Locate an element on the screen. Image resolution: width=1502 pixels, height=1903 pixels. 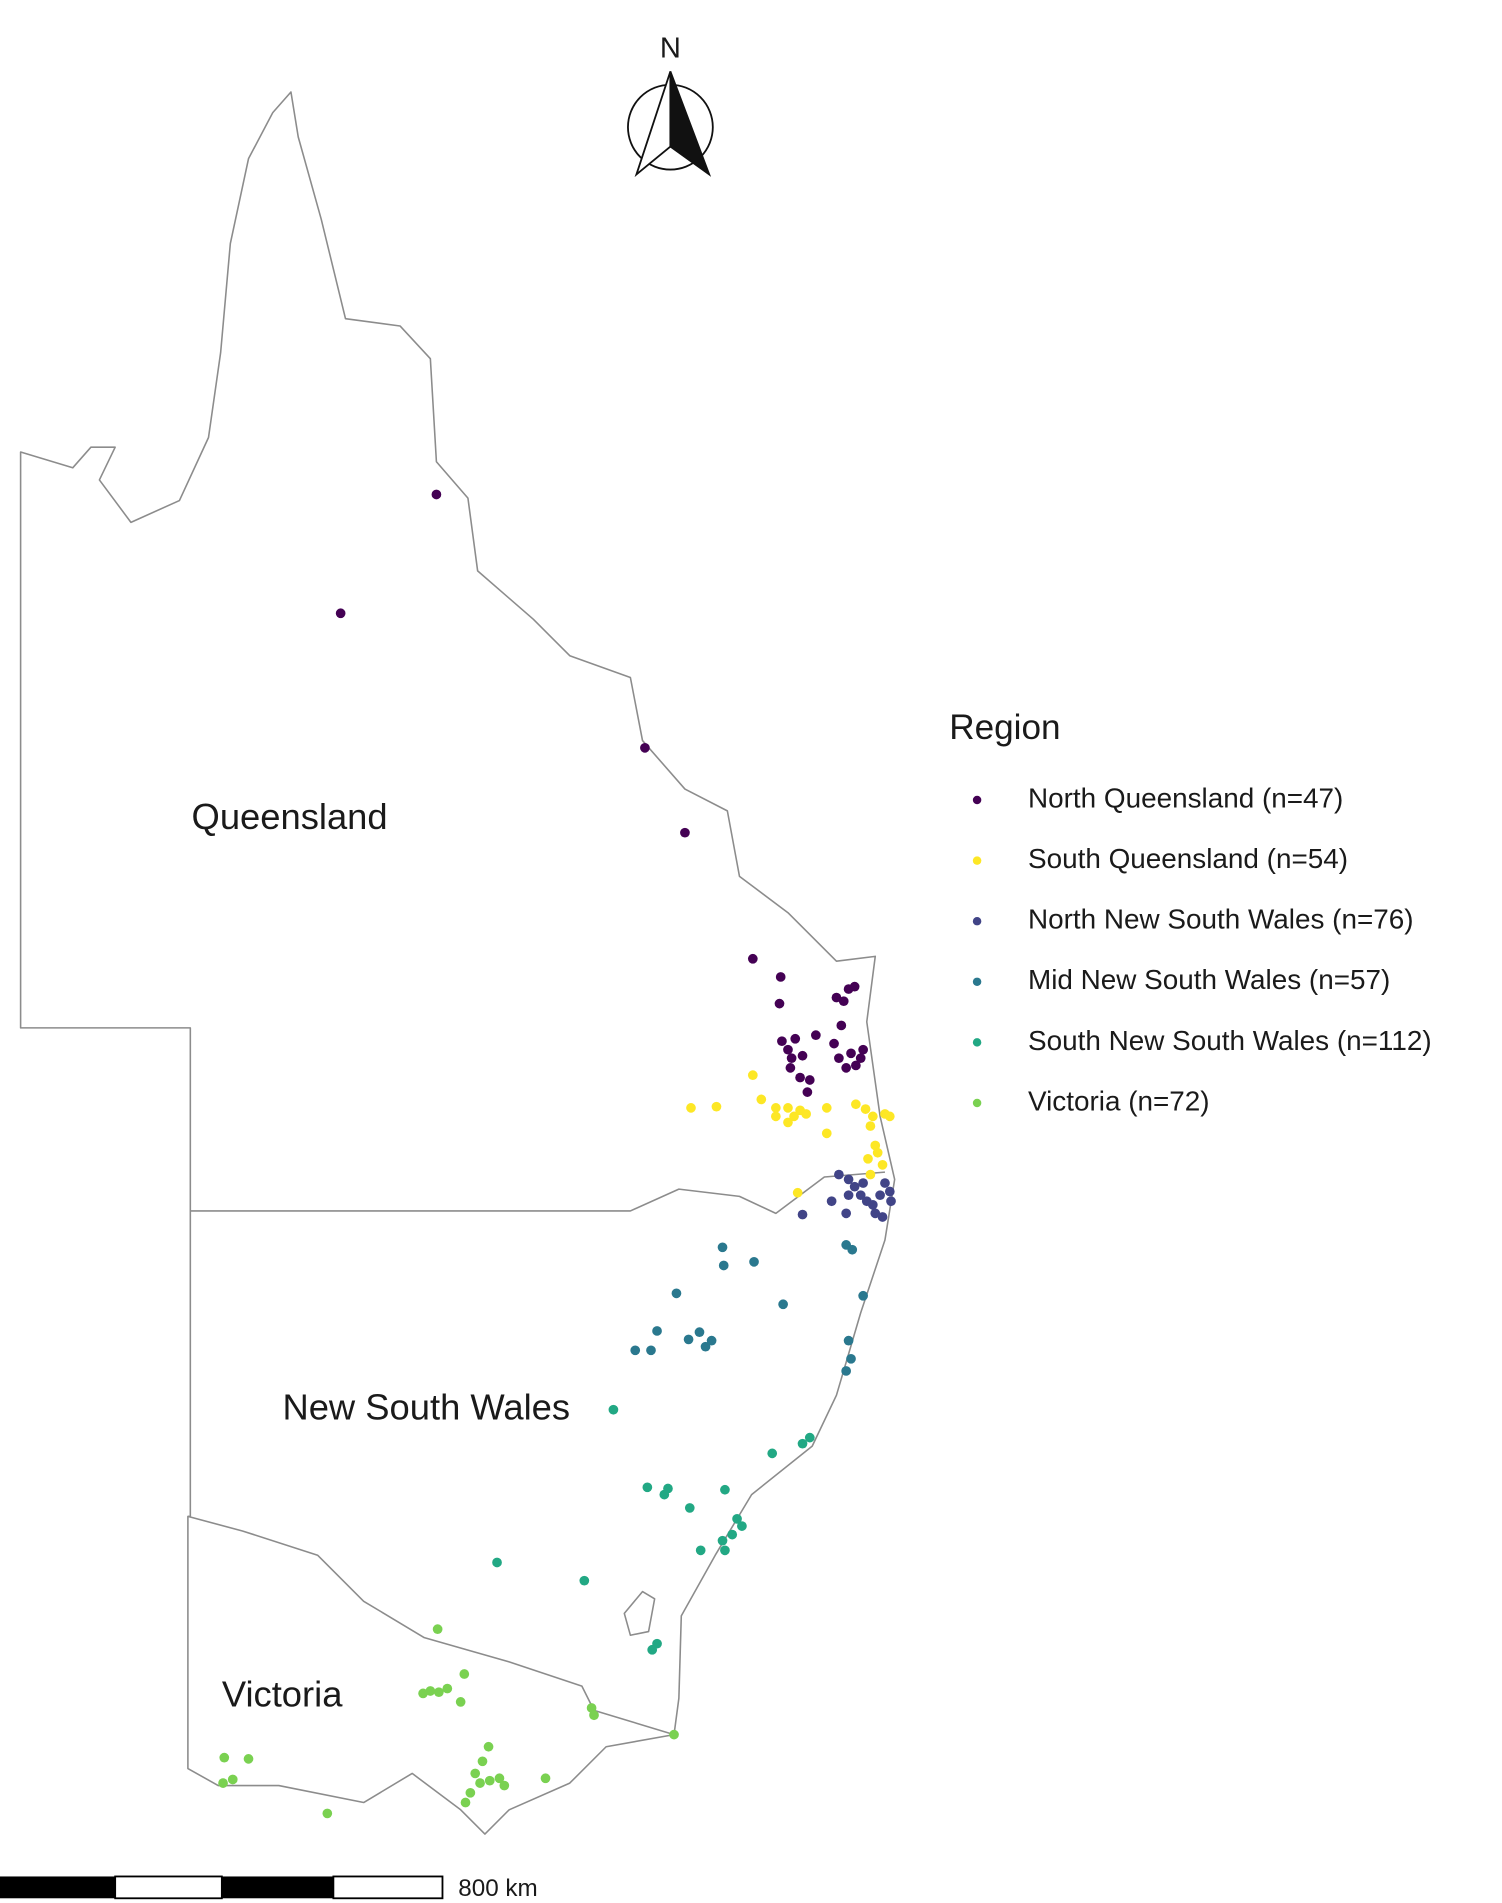
scale-bar: 800 km is located at coordinates (269, 1888).